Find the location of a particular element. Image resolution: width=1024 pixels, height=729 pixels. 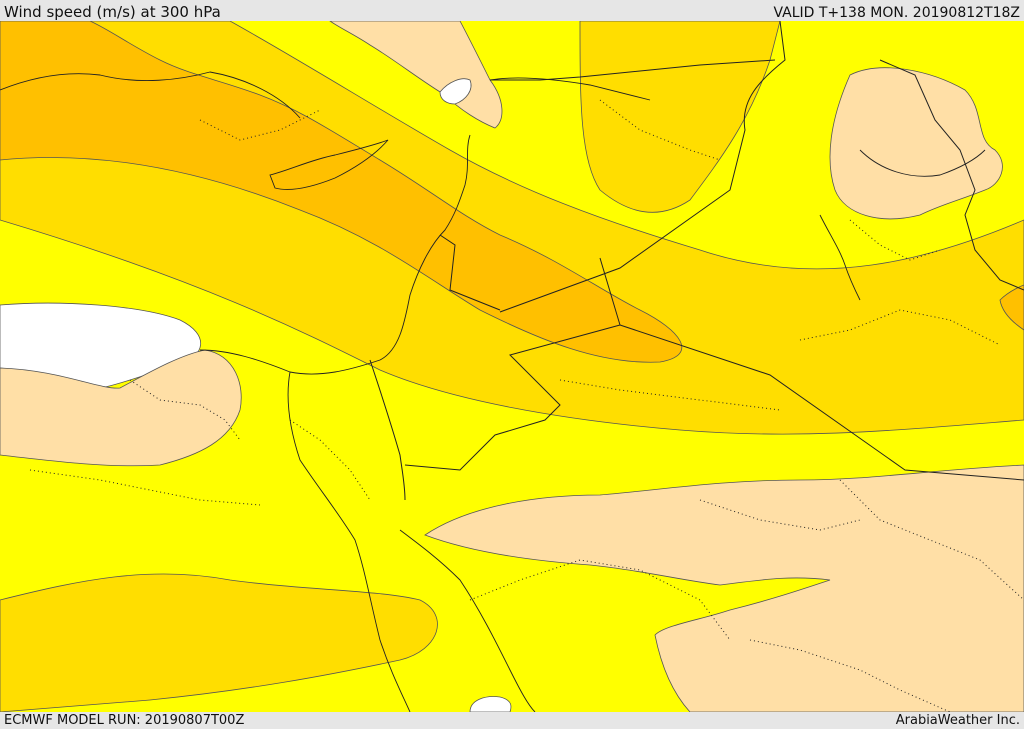

valid-time-label: VALID T+138 MON. 20190812T18Z is located at coordinates (896, 13).